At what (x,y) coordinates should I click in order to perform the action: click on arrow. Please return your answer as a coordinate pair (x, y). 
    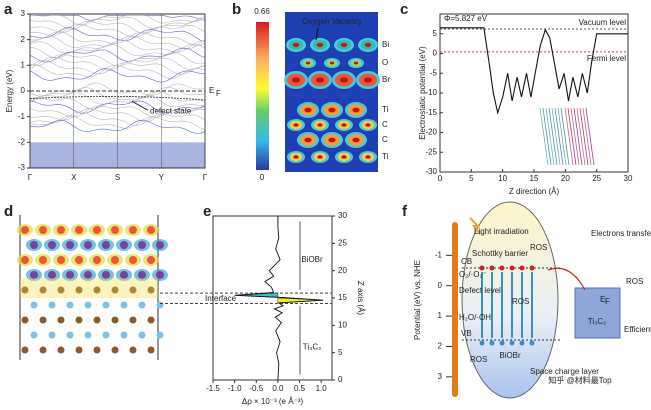
    Looking at the image, I should click on (317, 34).